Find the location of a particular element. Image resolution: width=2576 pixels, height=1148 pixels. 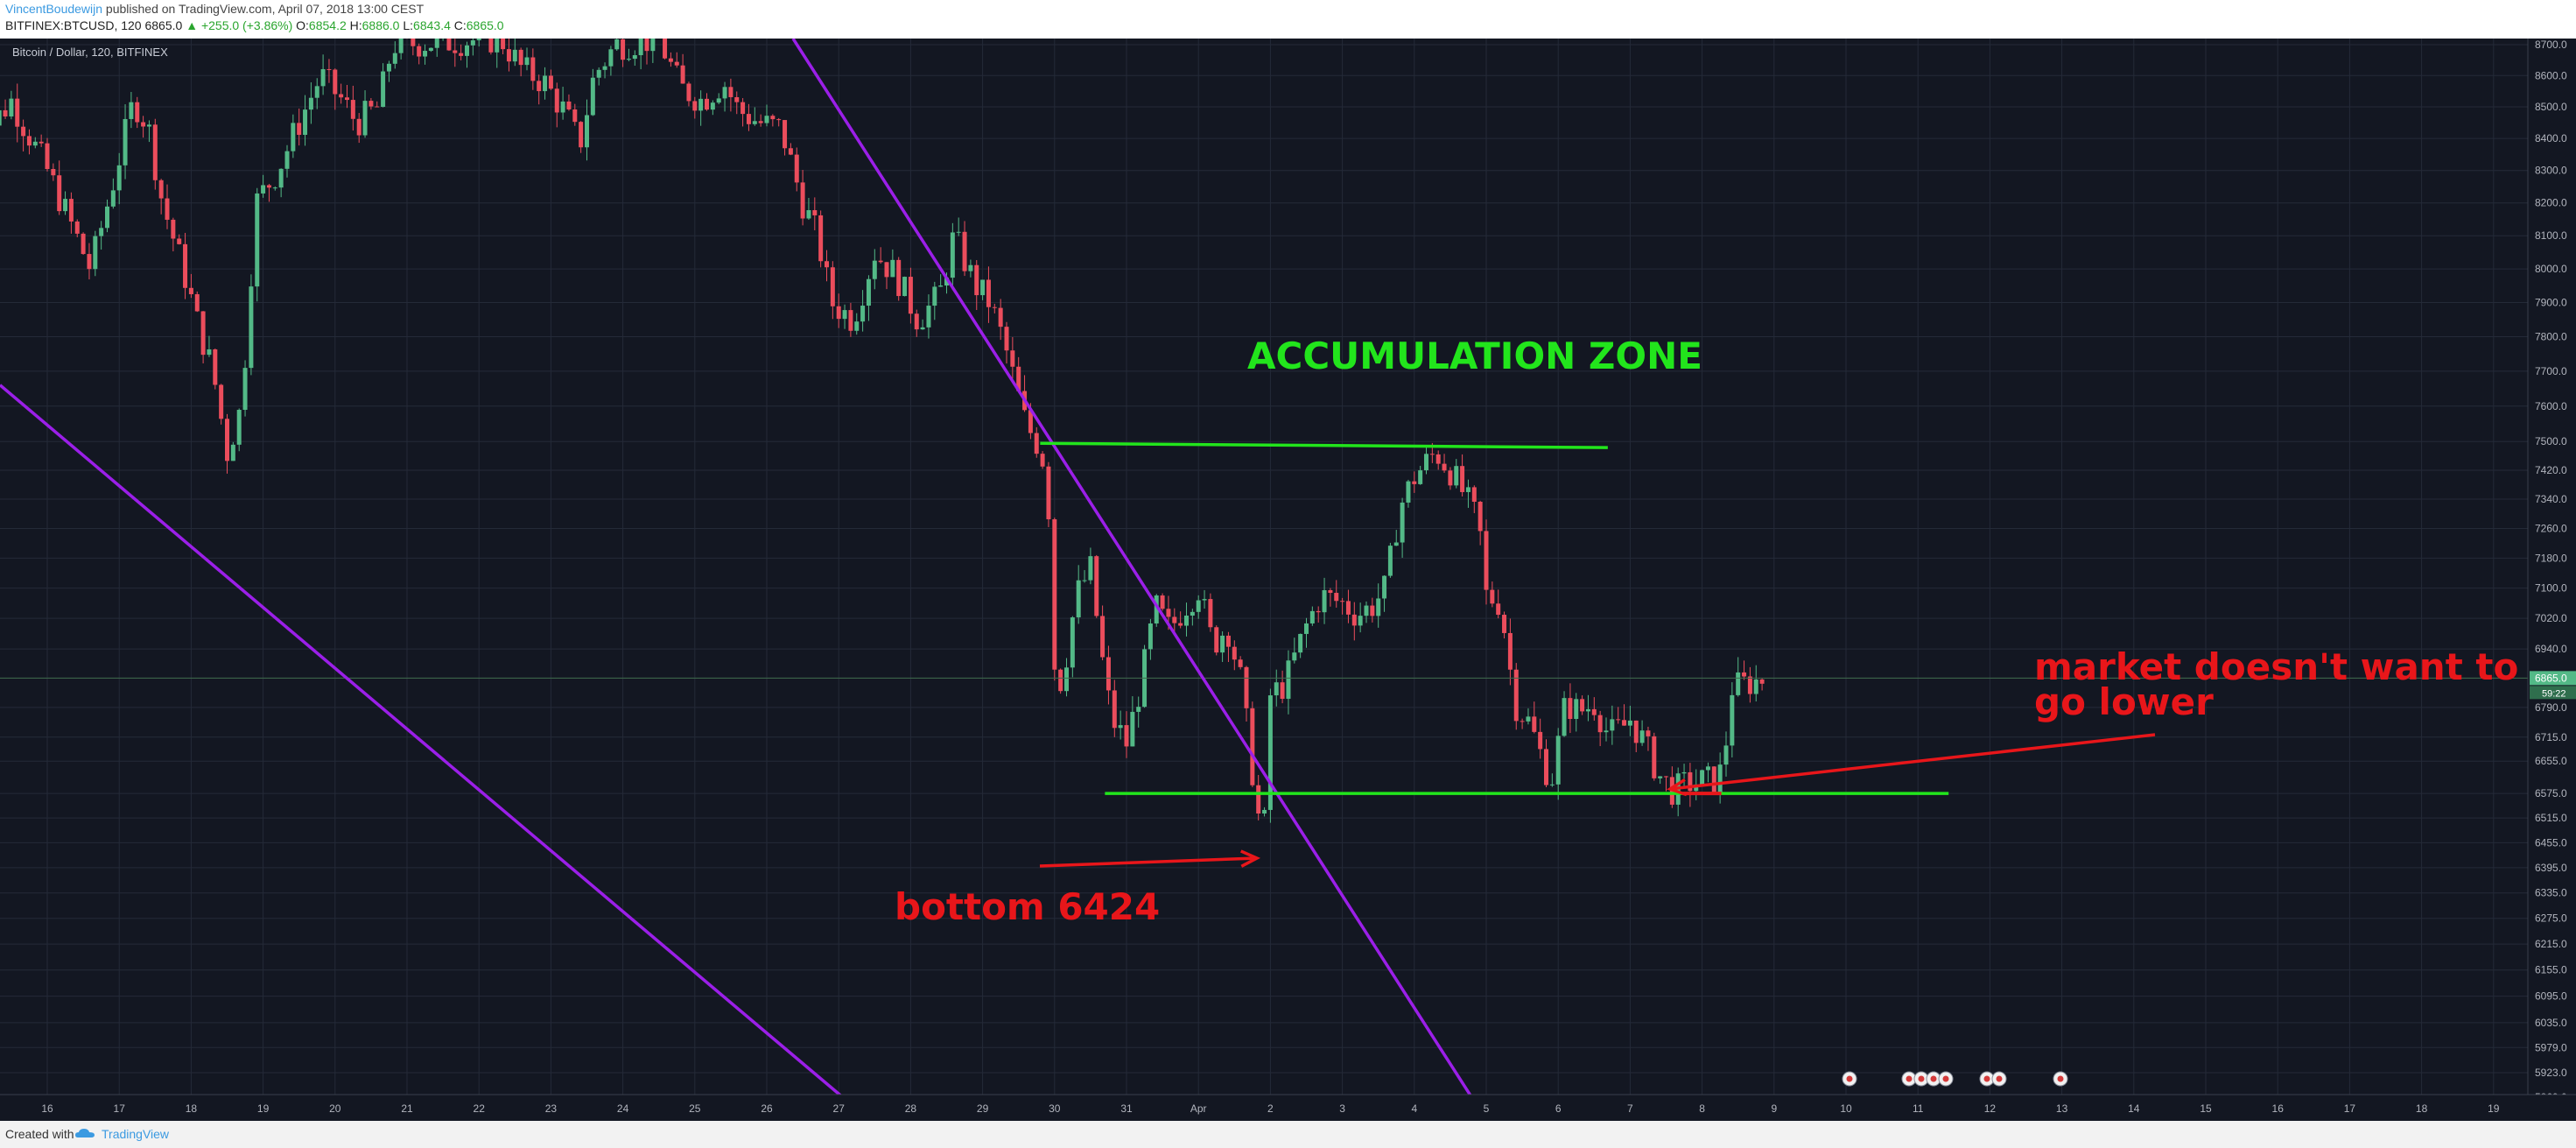

countdown-tag is located at coordinates (2553, 693).